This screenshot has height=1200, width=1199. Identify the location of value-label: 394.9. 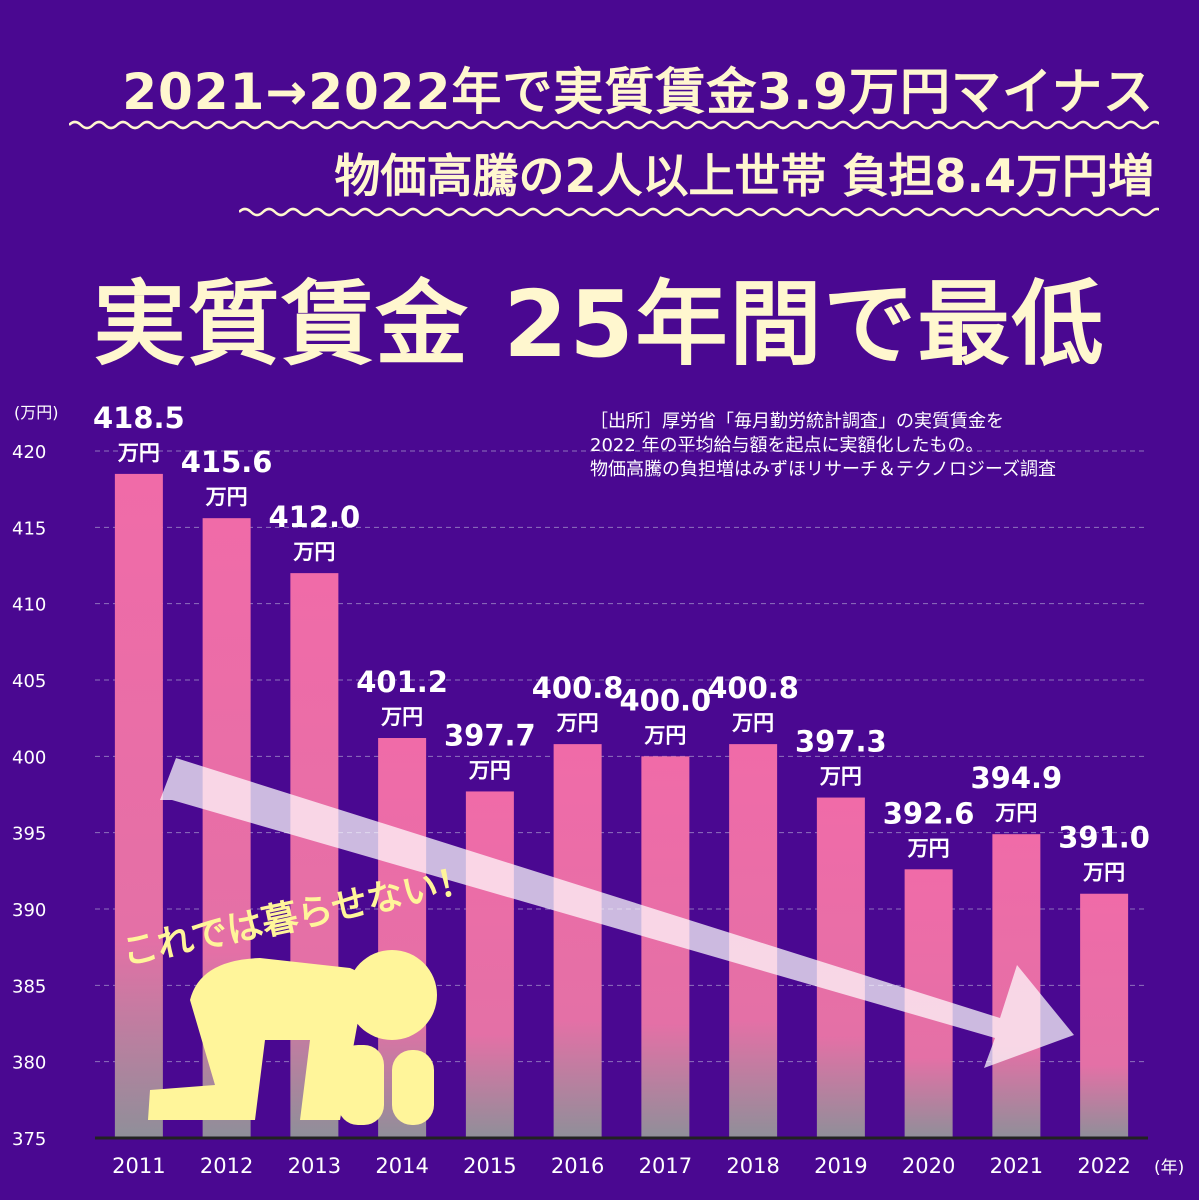
(1017, 778).